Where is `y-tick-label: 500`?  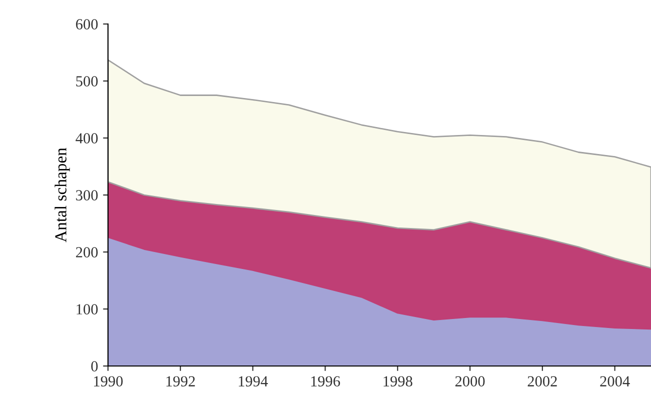 y-tick-label: 500 is located at coordinates (87, 81).